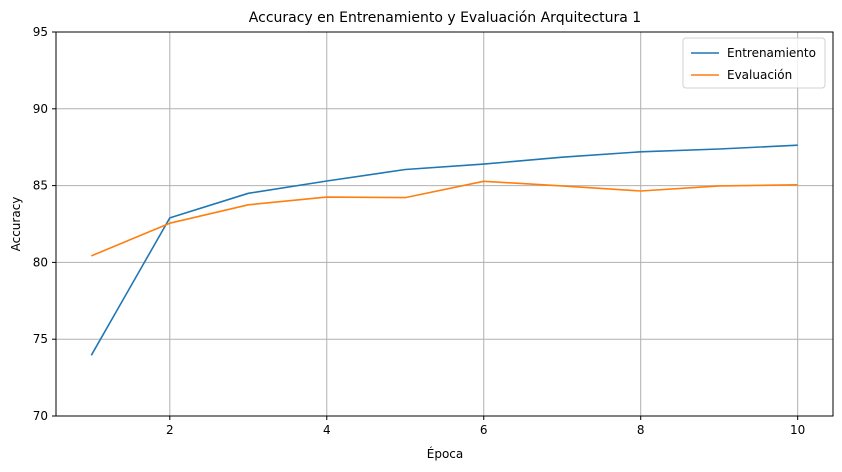 This screenshot has height=472, width=842. Describe the element at coordinates (641, 430) in the screenshot. I see `x-tick-label: 8` at that location.